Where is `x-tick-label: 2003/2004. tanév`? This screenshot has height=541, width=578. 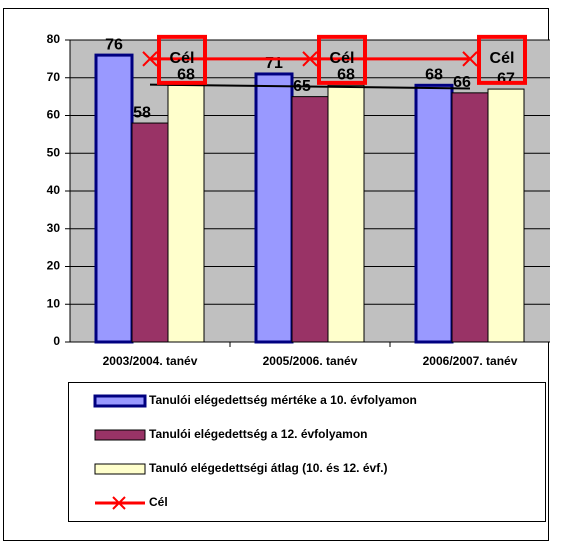 x-tick-label: 2003/2004. tanév is located at coordinates (150, 361).